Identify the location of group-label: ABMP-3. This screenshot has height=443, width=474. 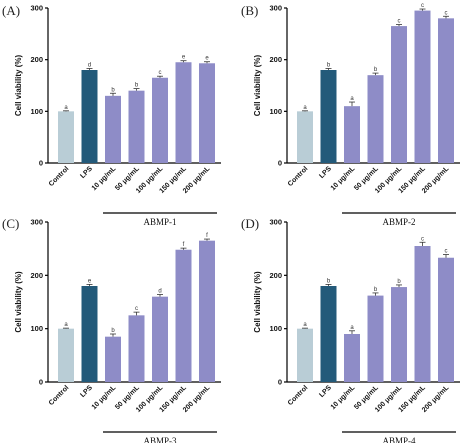
(160, 439).